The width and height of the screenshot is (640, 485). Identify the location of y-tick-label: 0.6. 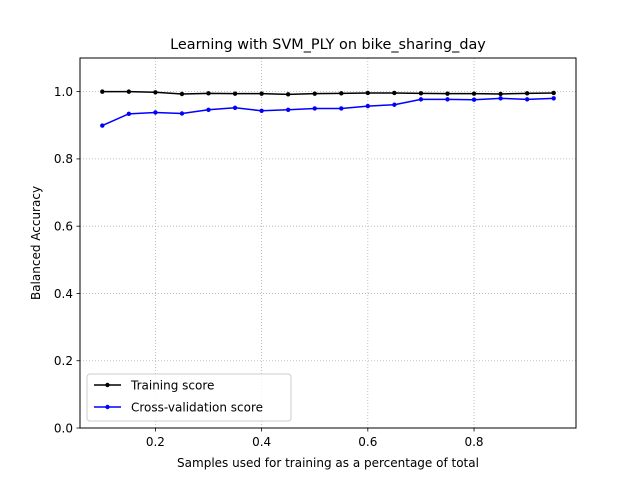
(63, 226).